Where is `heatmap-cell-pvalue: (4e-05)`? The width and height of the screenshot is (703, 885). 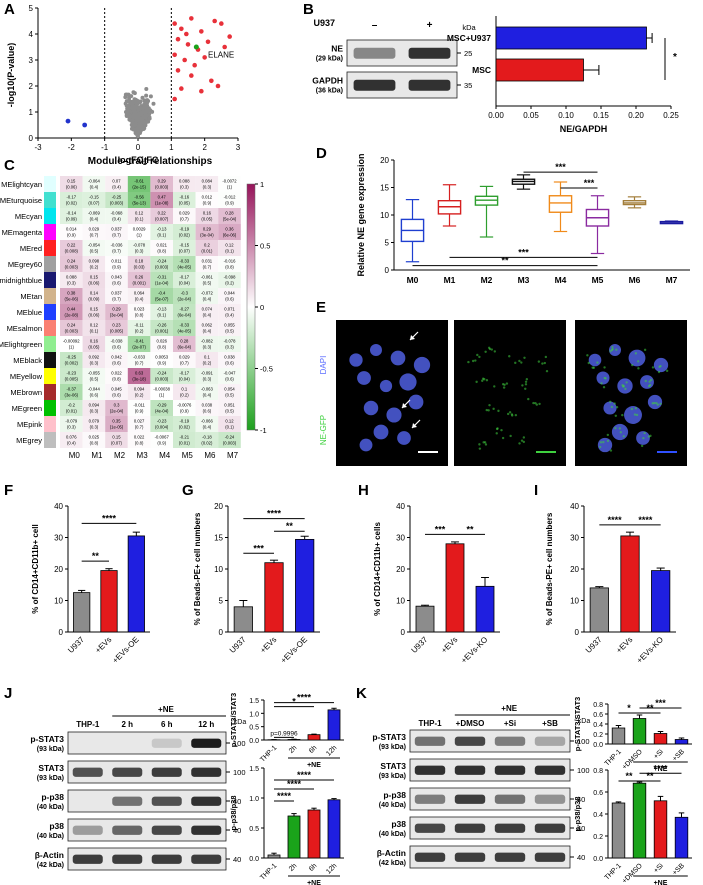 heatmap-cell-pvalue: (4e-05) is located at coordinates (185, 331).